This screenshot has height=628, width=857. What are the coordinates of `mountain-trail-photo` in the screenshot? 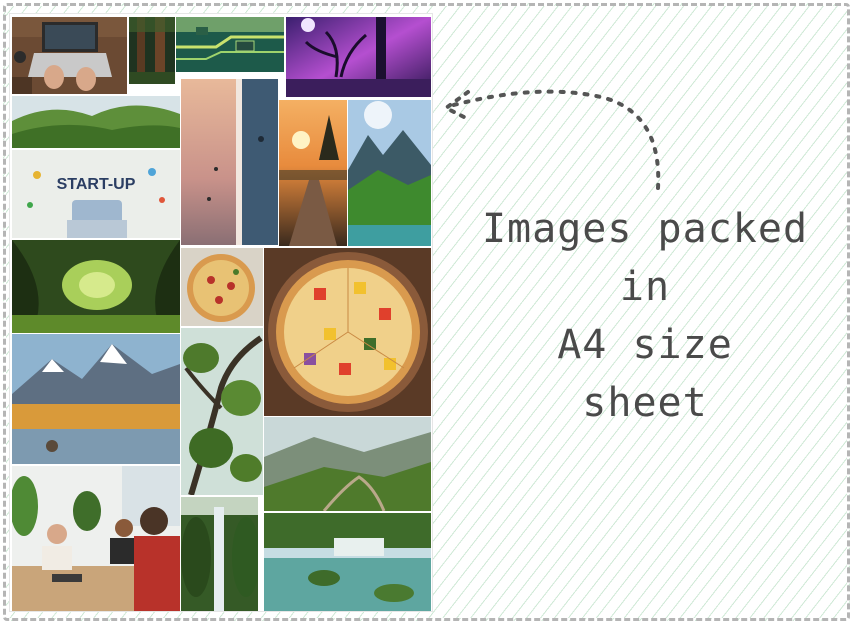 It's located at (347, 464).